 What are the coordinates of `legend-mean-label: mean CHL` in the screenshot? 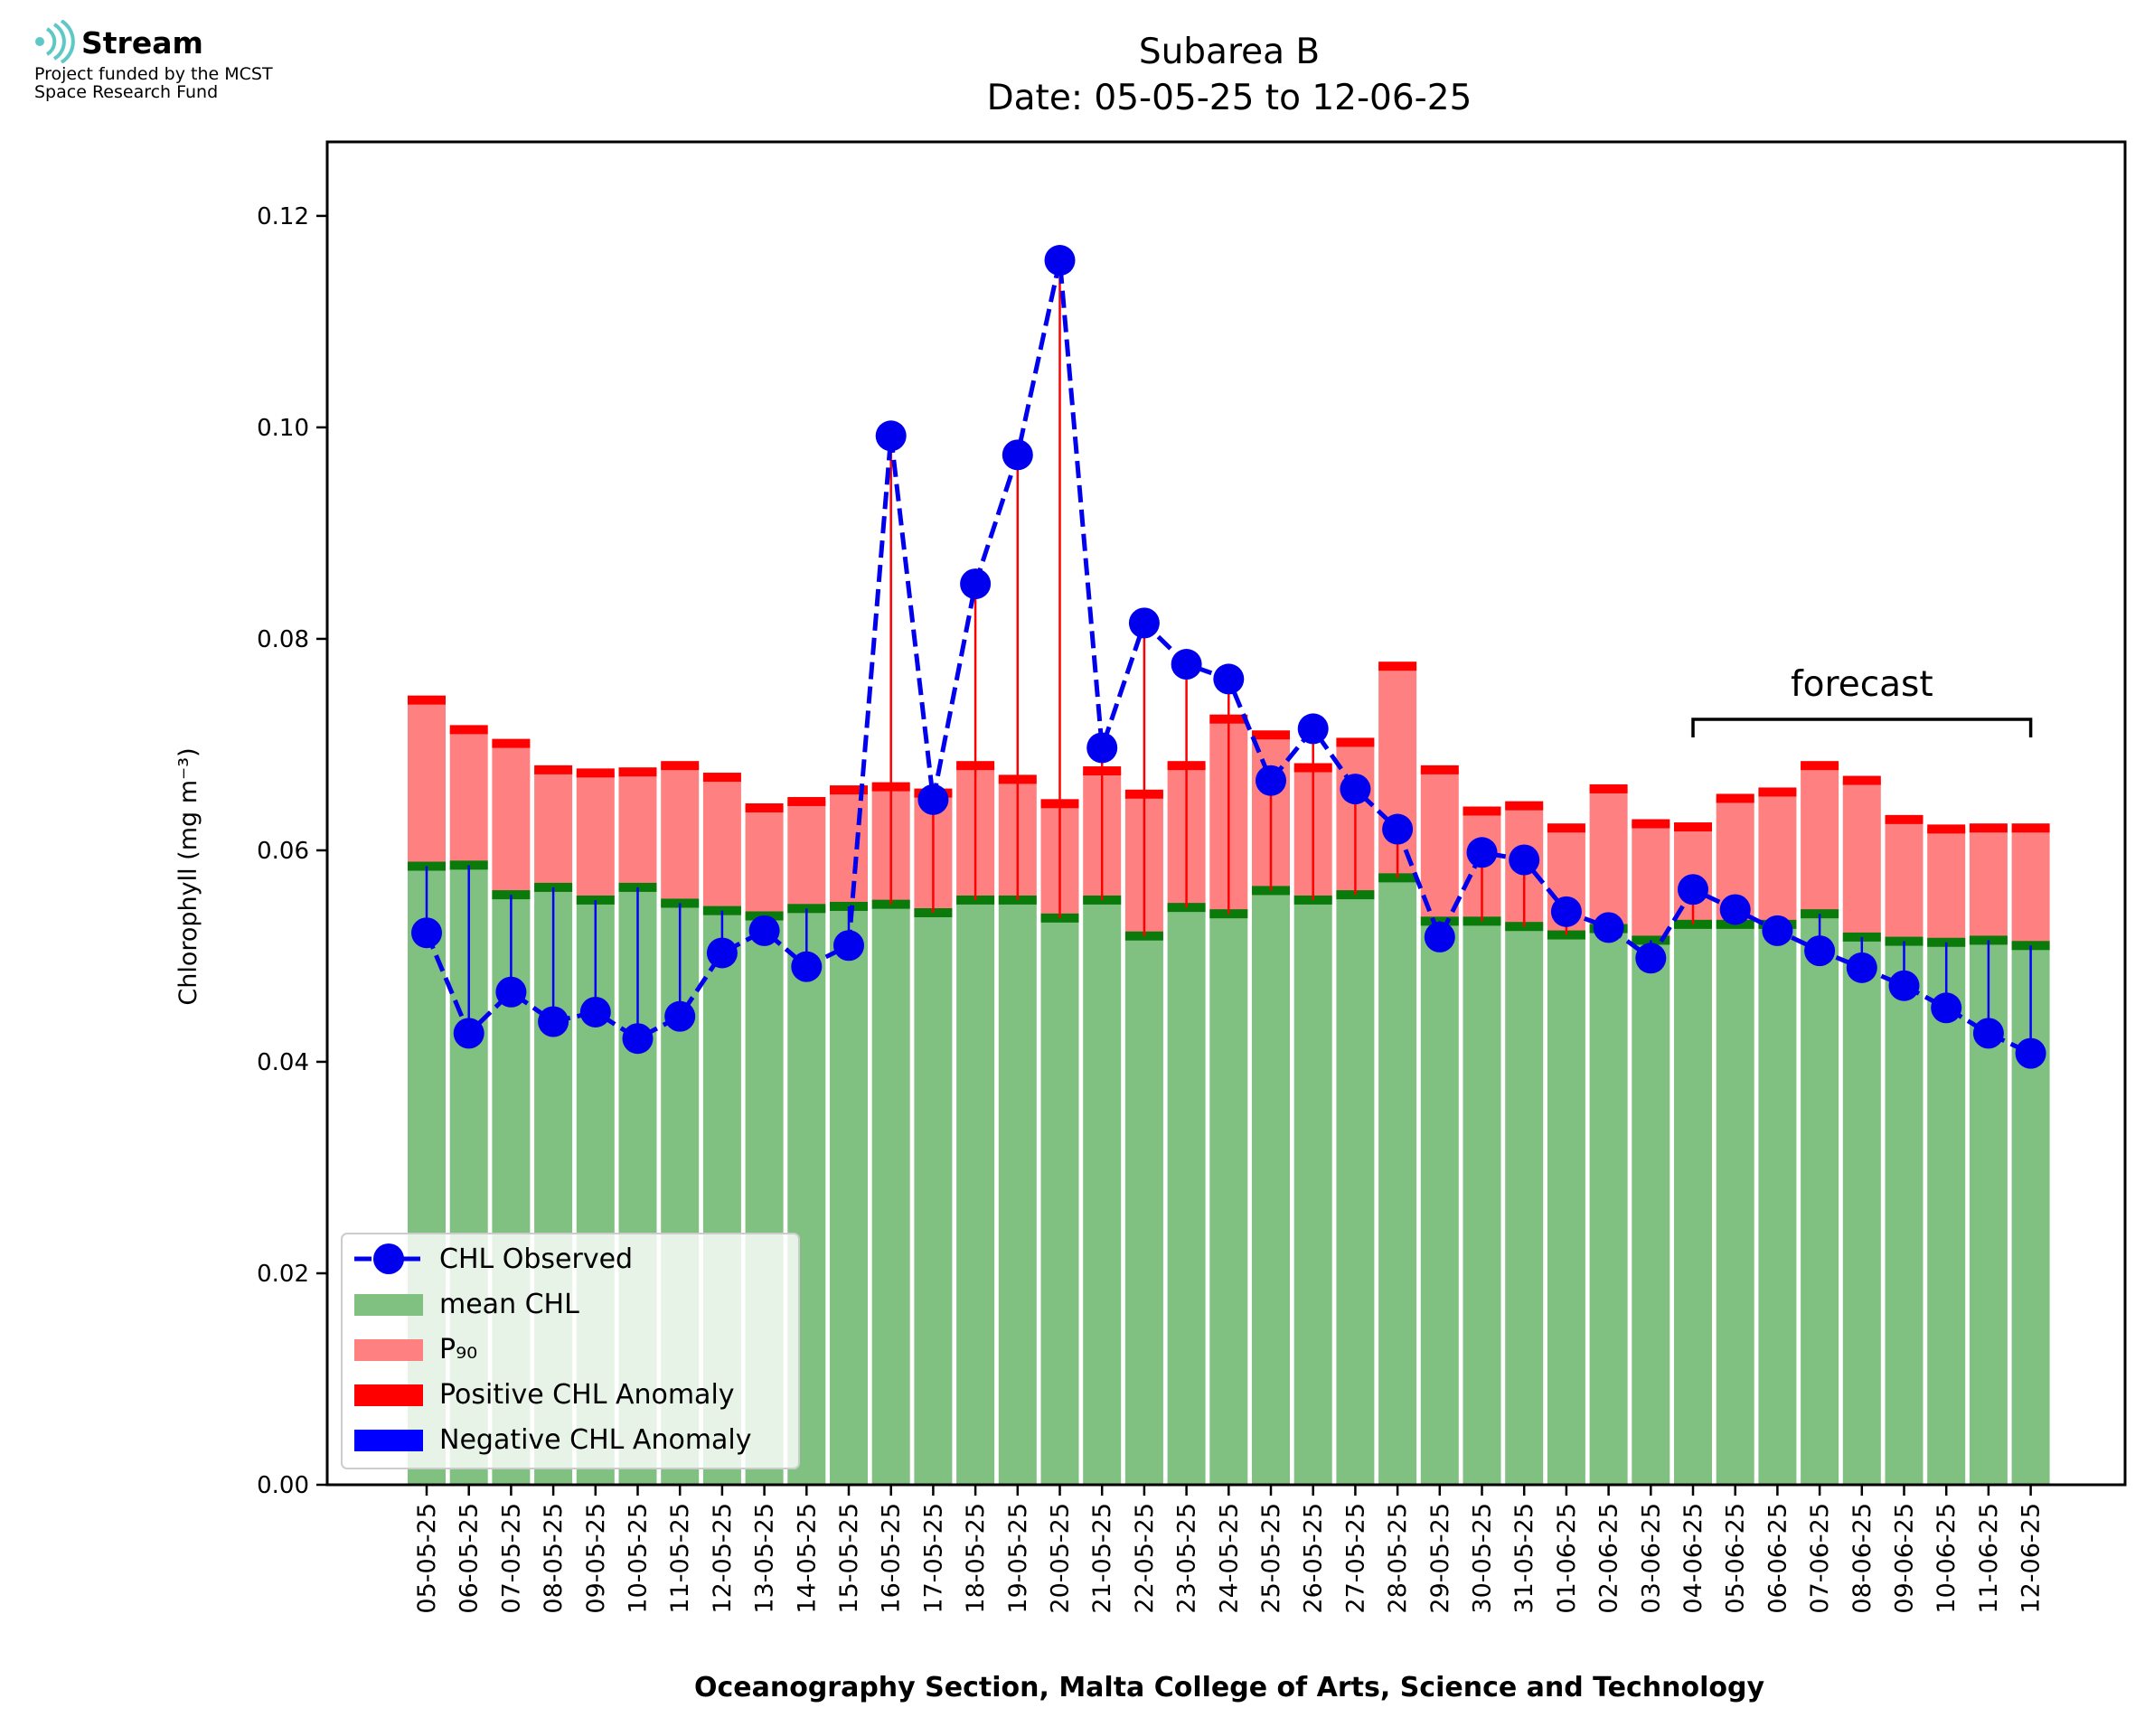 It's located at (509, 1305).